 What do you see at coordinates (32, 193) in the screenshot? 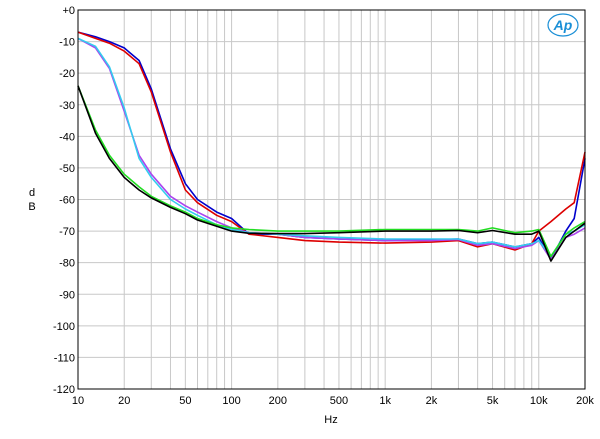
I see `y-axis-label-d: d` at bounding box center [32, 193].